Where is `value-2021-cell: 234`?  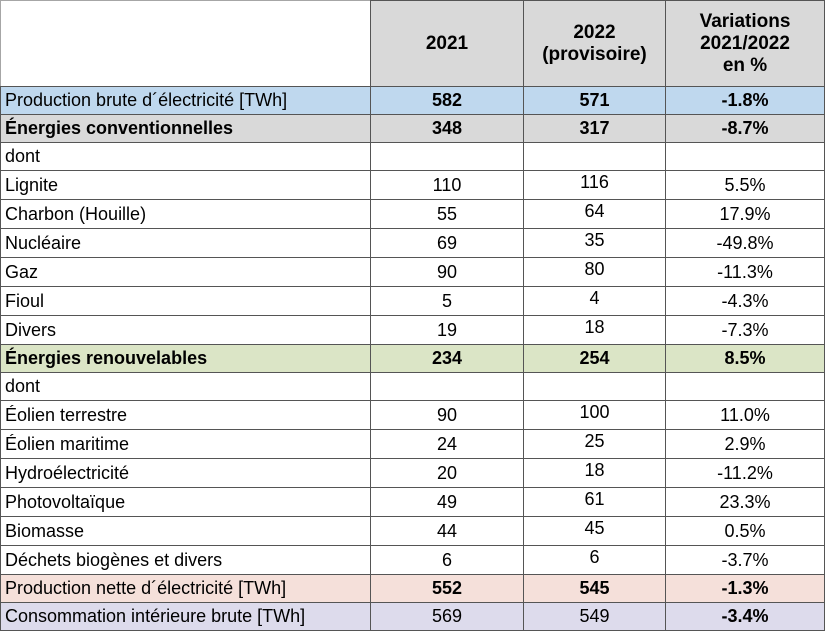
value-2021-cell: 234 is located at coordinates (447, 358).